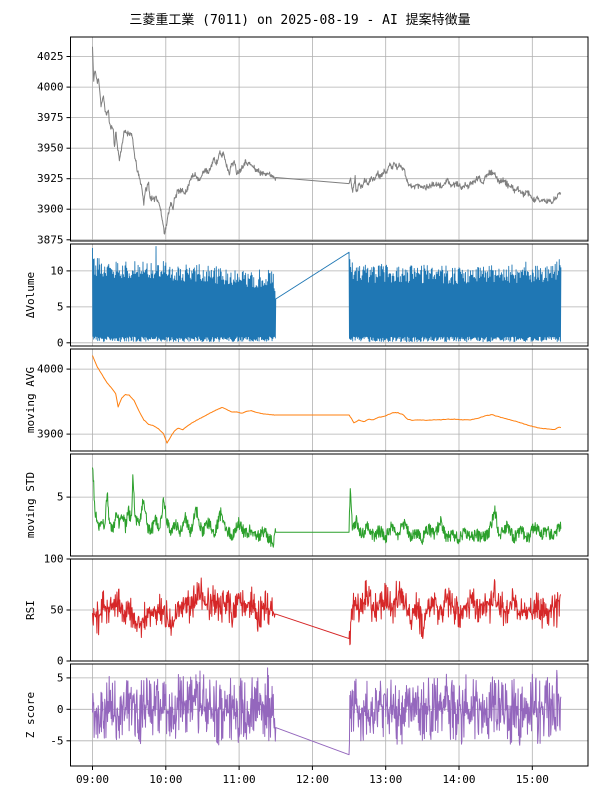 This screenshot has height=800, width=600. What do you see at coordinates (56, 270) in the screenshot?
I see `y-tick-label: 10` at bounding box center [56, 270].